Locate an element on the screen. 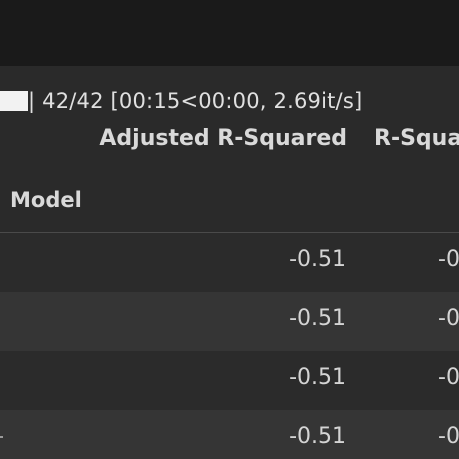  header-divider is located at coordinates (229, 232).